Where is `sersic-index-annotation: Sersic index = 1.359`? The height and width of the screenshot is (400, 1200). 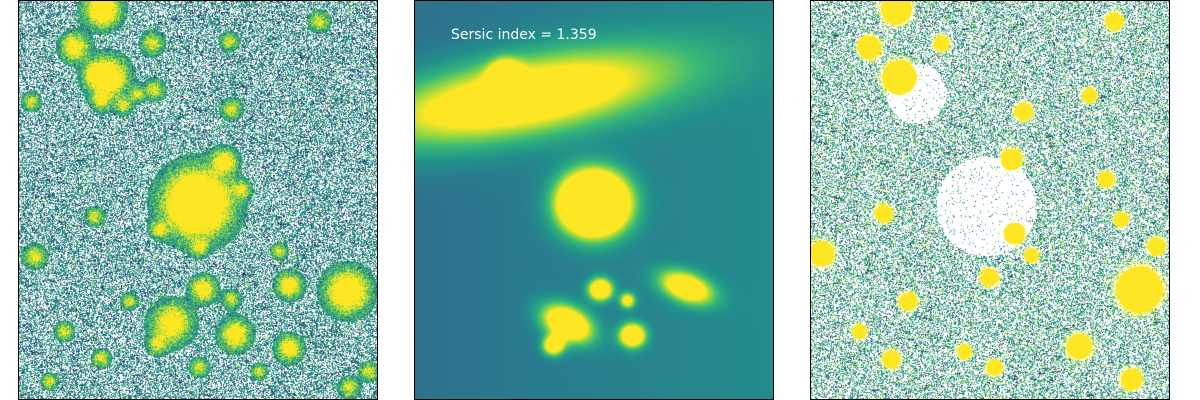 sersic-index-annotation: Sersic index = 1.359 is located at coordinates (524, 35).